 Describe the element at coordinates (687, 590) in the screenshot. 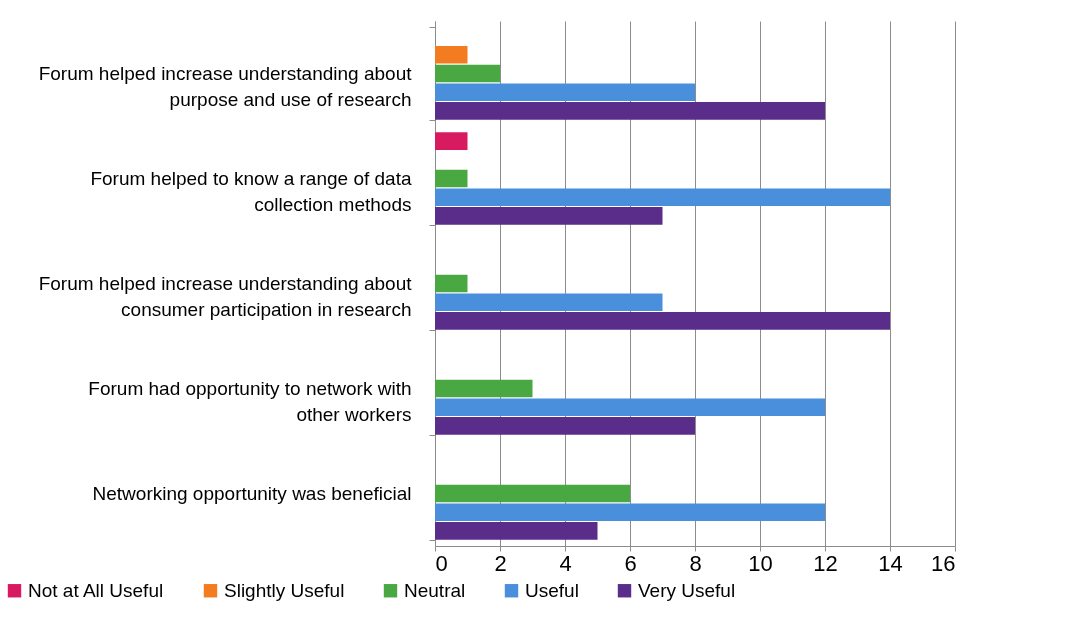

I see `legend-label: Very Useful` at that location.